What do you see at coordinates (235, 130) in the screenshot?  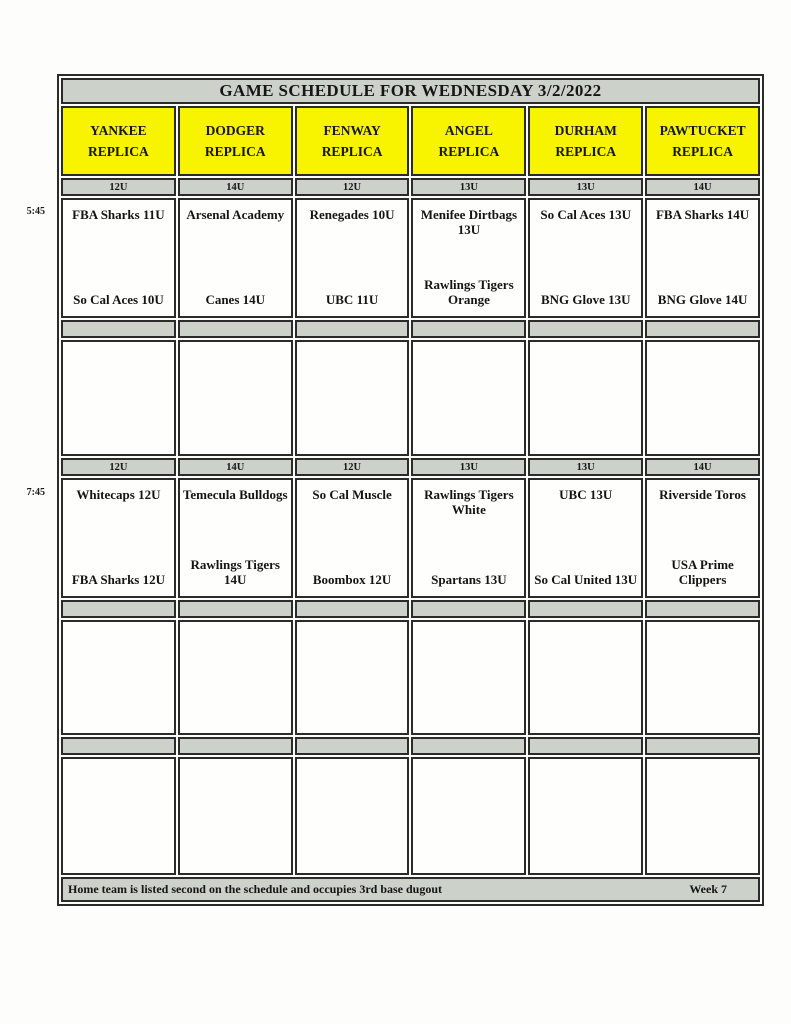 I see `venue-name-line1: DODGER` at bounding box center [235, 130].